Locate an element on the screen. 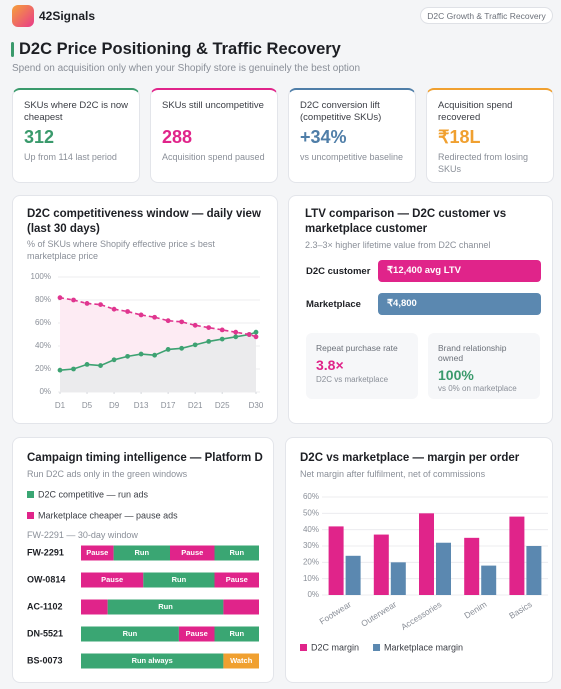 The image size is (561, 689). ltv-bar: ₹4,800 is located at coordinates (459, 304).